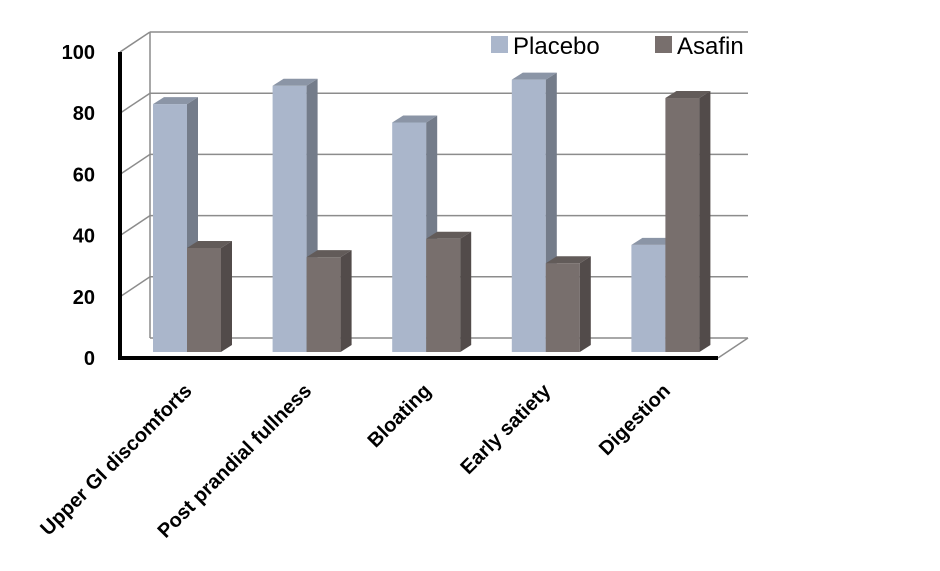  I want to click on legend-label-asafin: Asafin, so click(710, 46).